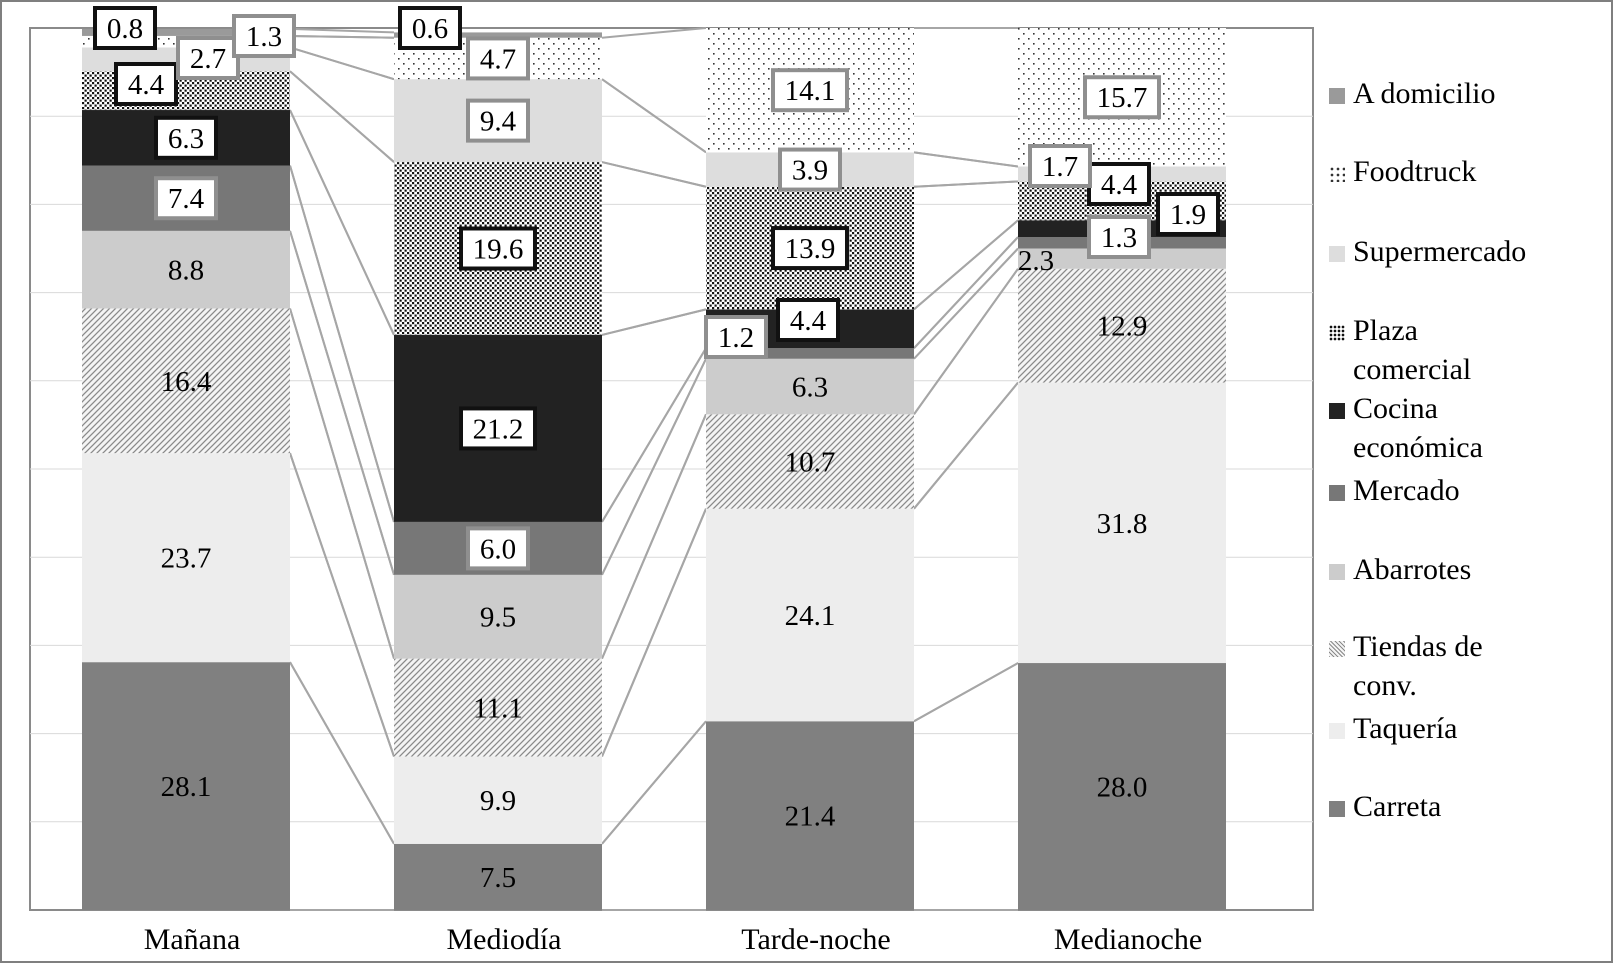 The width and height of the screenshot is (1613, 965). What do you see at coordinates (1415, 171) in the screenshot?
I see `legend-label-foodtruck: Foodtruck` at bounding box center [1415, 171].